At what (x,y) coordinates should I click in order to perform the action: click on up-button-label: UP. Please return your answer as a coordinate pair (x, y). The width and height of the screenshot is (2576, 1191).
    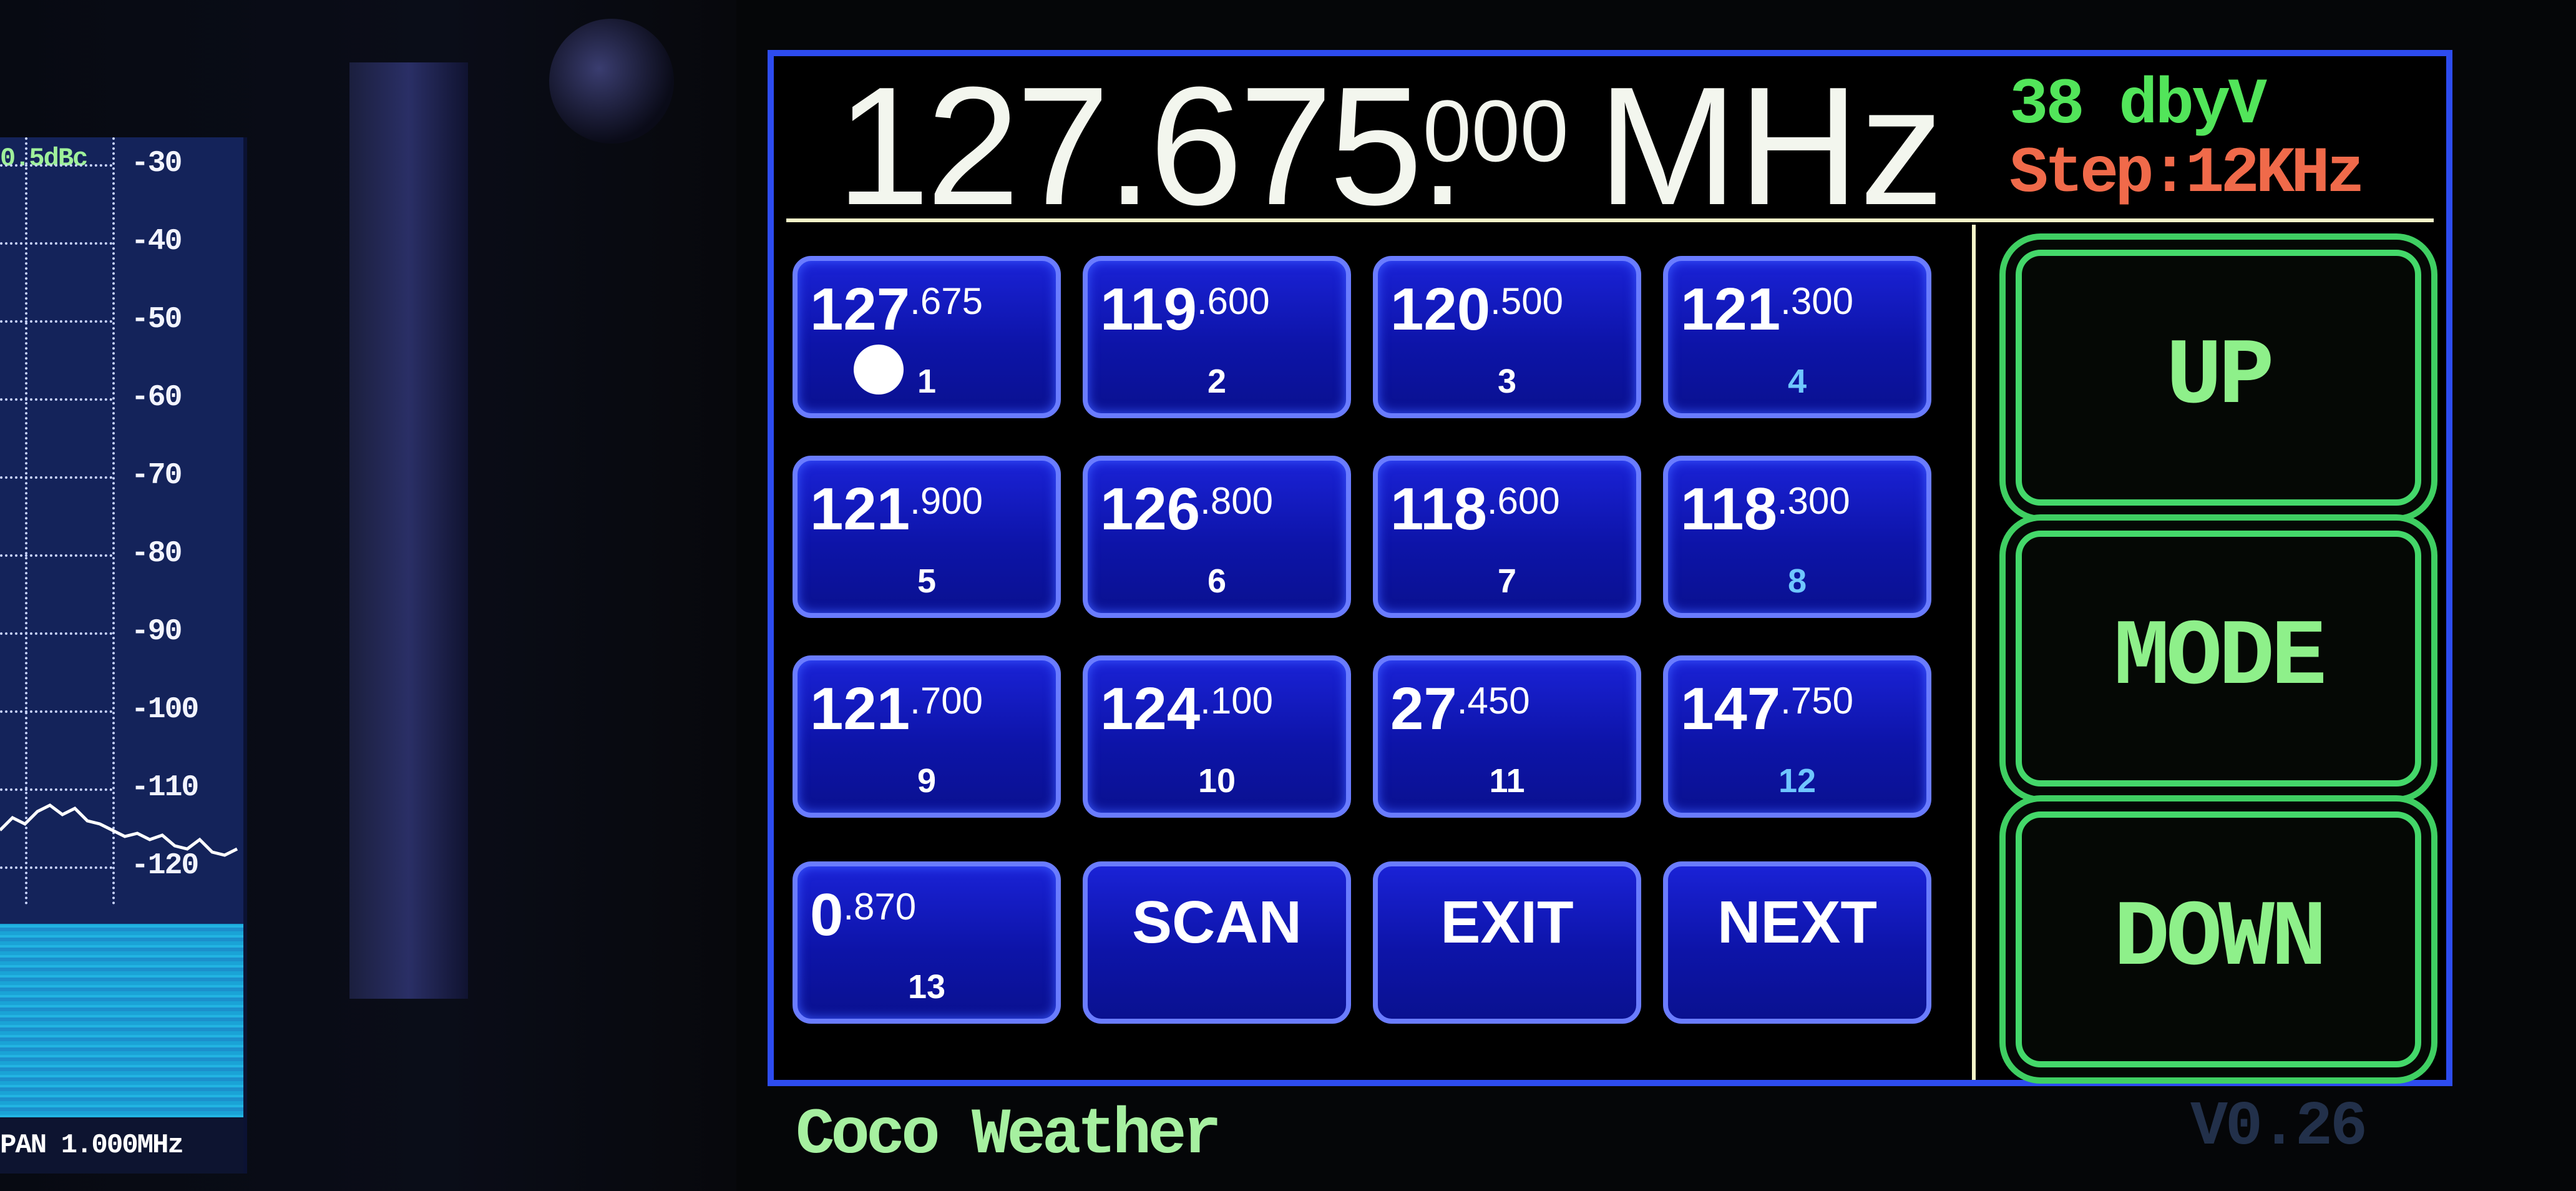
    Looking at the image, I should click on (2220, 378).